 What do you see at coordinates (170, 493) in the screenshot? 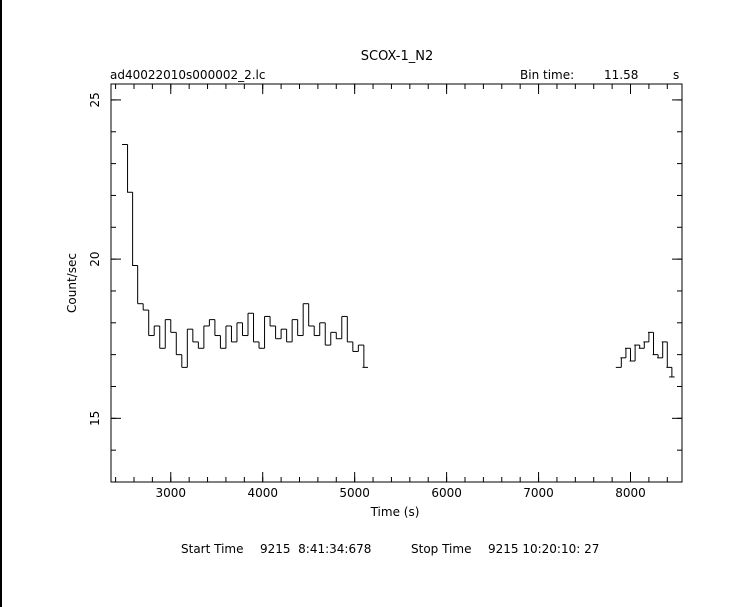
I see `x-tick-label: 3000` at bounding box center [170, 493].